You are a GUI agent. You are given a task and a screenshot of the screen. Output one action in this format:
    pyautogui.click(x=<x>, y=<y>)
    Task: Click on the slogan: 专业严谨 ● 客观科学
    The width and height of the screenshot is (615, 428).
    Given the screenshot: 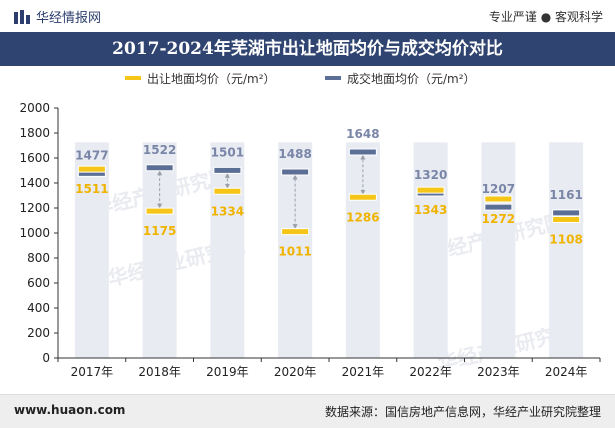 What is the action you would take?
    pyautogui.click(x=545, y=17)
    